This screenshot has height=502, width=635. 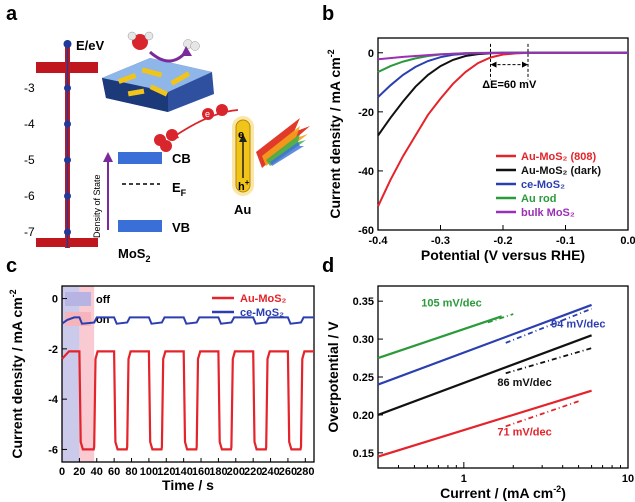 What do you see at coordinates (90, 45) in the screenshot?
I see `energy-axis-label: E/eV` at bounding box center [90, 45].